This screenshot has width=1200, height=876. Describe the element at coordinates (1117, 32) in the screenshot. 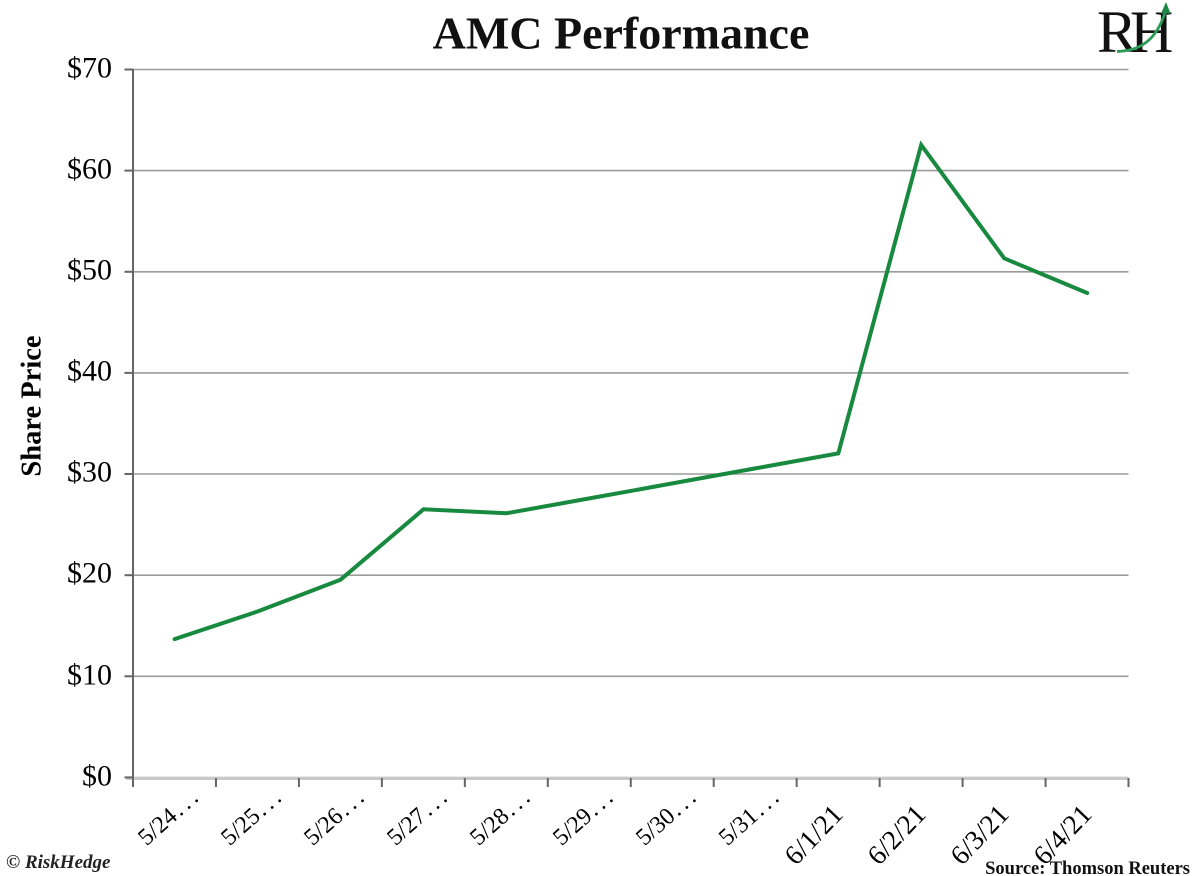

I see `svg-text: R` at that location.